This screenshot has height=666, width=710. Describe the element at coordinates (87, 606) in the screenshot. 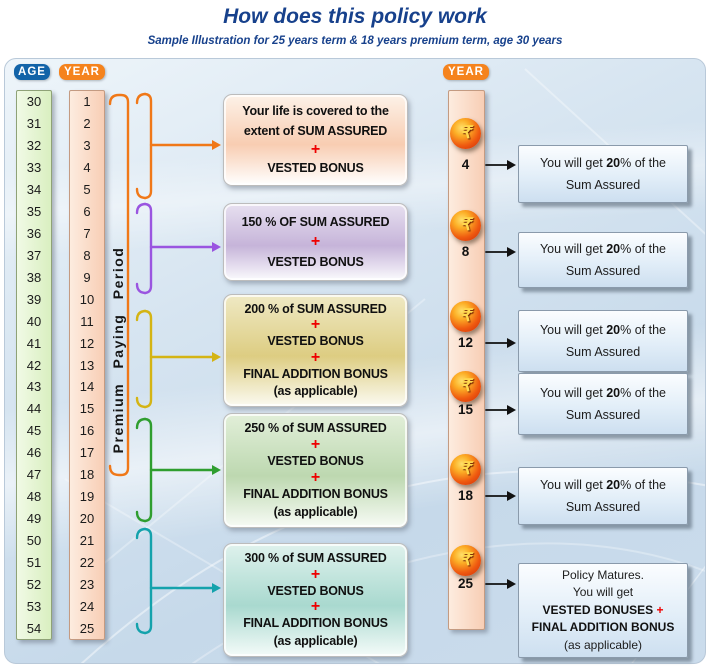

I see `year-cell: 24` at that location.